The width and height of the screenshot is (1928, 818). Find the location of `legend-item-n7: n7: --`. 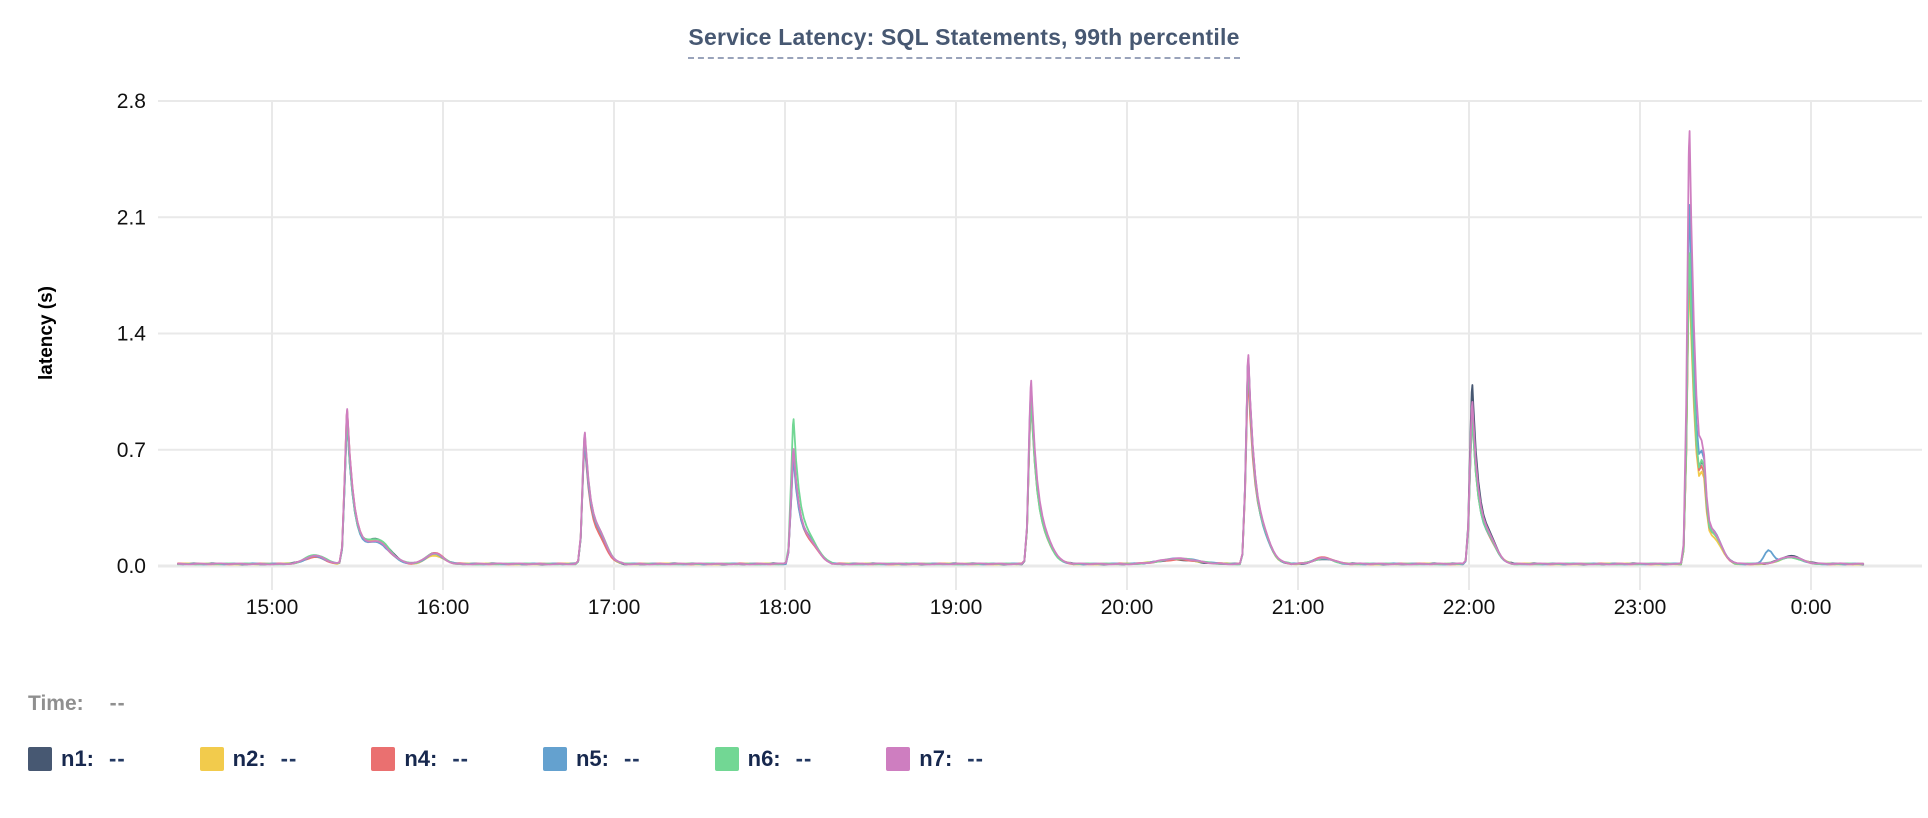

legend-item-n7: n7: -- is located at coordinates (935, 759).